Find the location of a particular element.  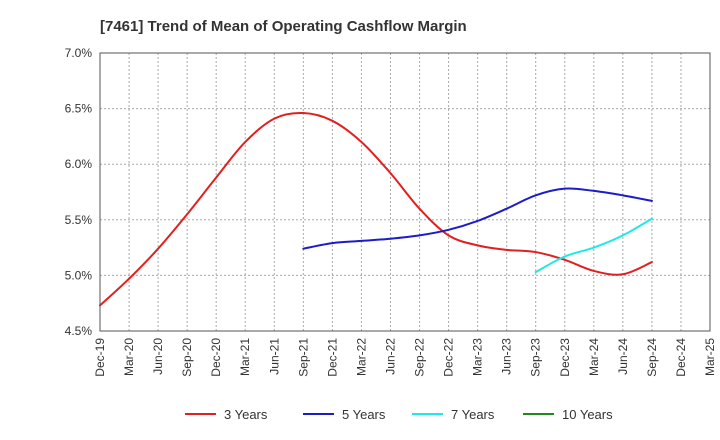

x-tick-label: Dec-19 is located at coordinates (100, 357).